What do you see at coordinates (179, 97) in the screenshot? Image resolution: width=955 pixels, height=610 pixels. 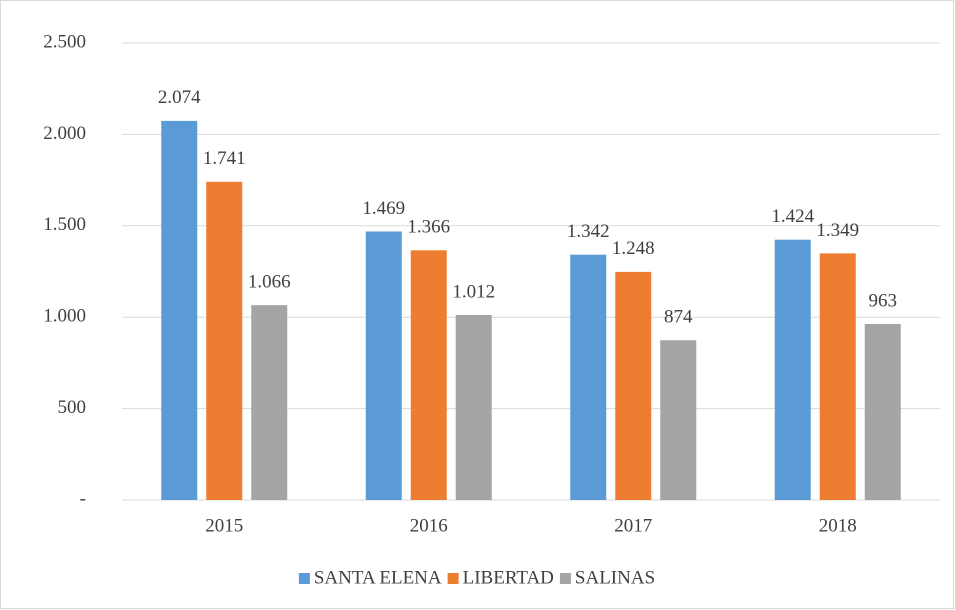 I see `value-label: 2.074` at bounding box center [179, 97].